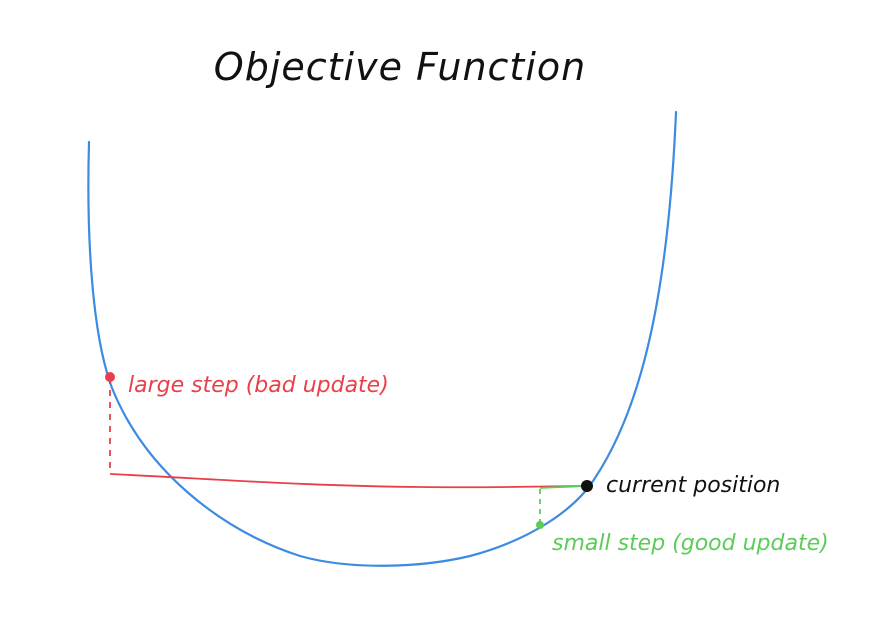  Describe the element at coordinates (540, 525) in the screenshot. I see `small-step-point` at that location.